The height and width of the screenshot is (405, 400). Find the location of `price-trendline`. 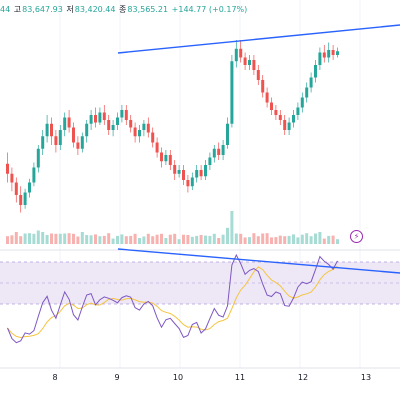

price-trendline is located at coordinates (258, 39).